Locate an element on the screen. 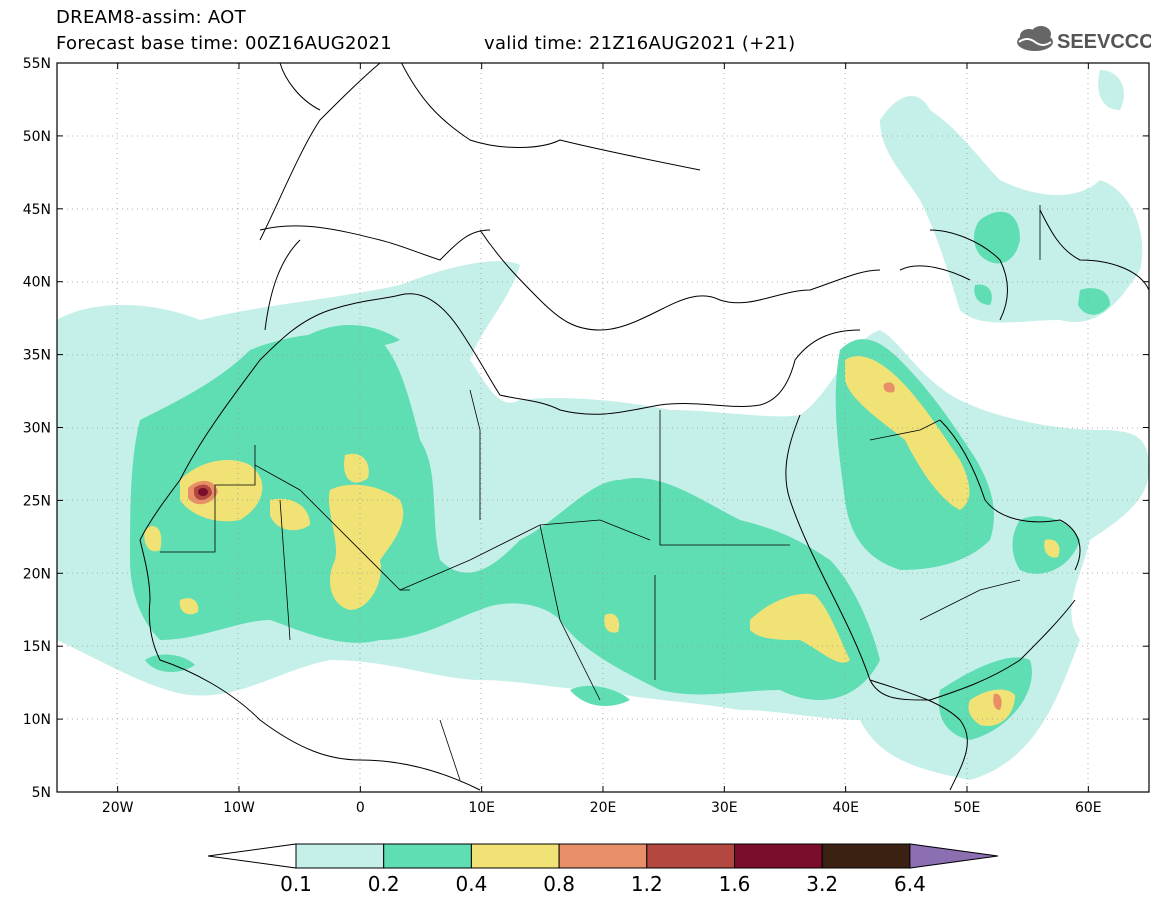 Image resolution: width=1165 pixels, height=905 pixels. seevccc-logo: SEEVCCC is located at coordinates (1084, 39).